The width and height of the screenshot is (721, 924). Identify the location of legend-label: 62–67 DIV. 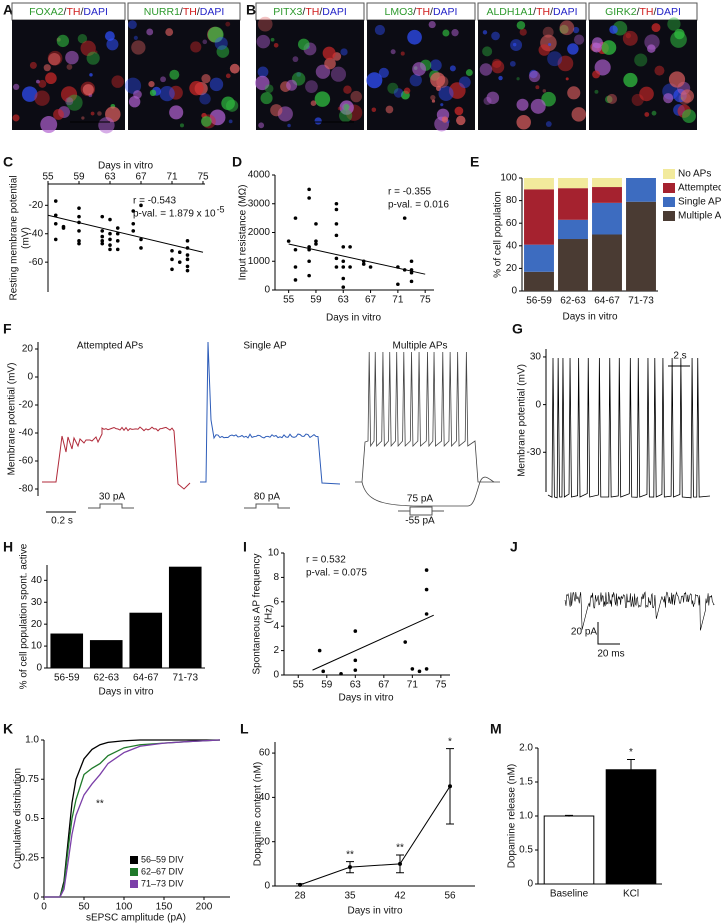
(162, 871).